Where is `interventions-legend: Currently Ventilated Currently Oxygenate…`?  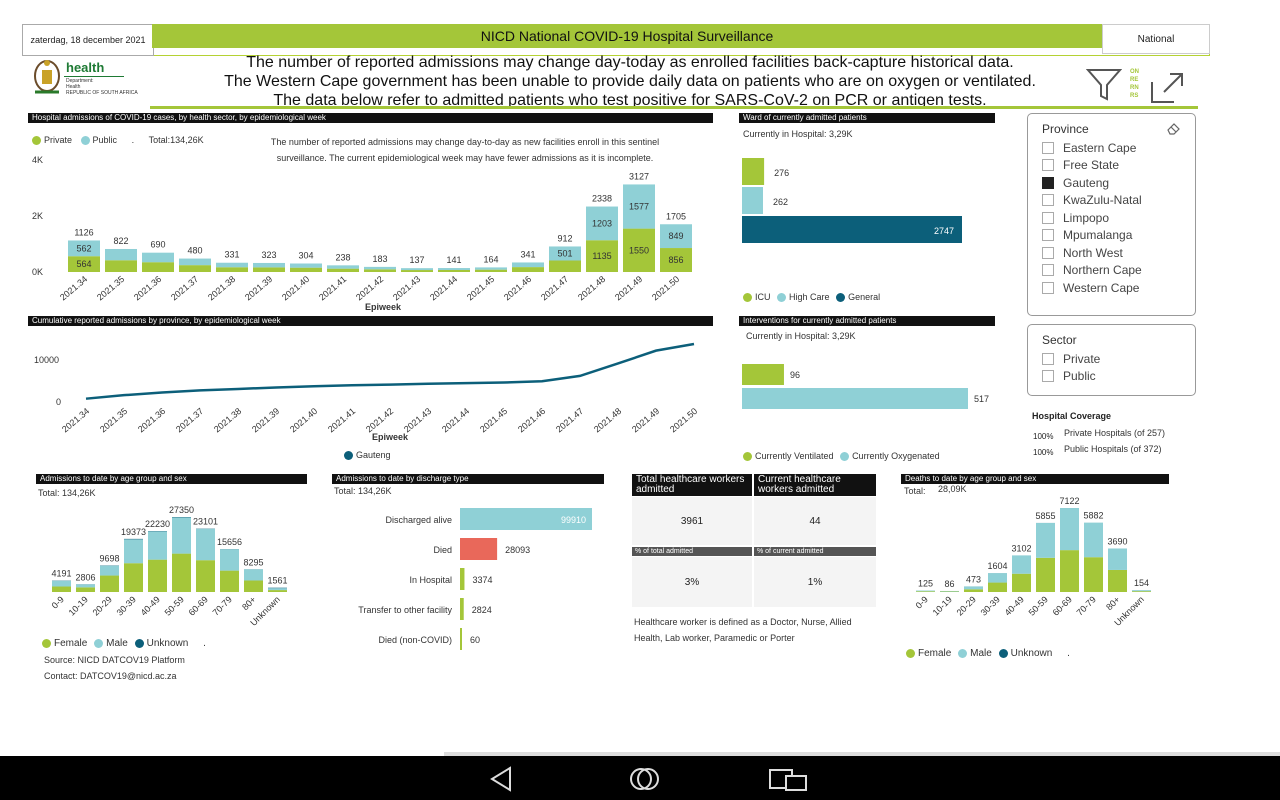
interventions-legend: Currently Ventilated Currently Oxygenate… is located at coordinates (841, 456).